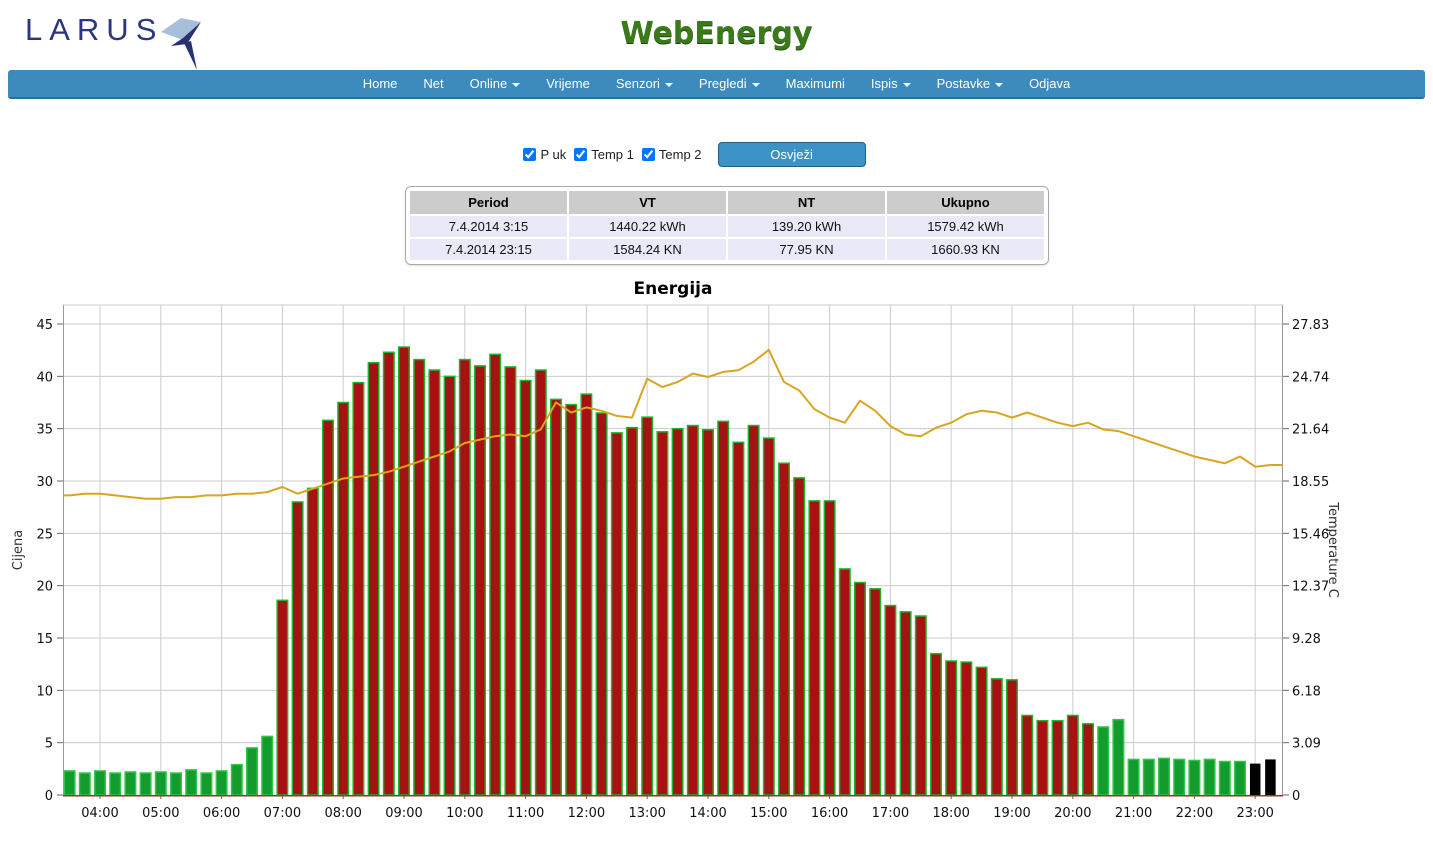  What do you see at coordinates (1194, 813) in the screenshot?
I see `x-tick-label: 22:00` at bounding box center [1194, 813].